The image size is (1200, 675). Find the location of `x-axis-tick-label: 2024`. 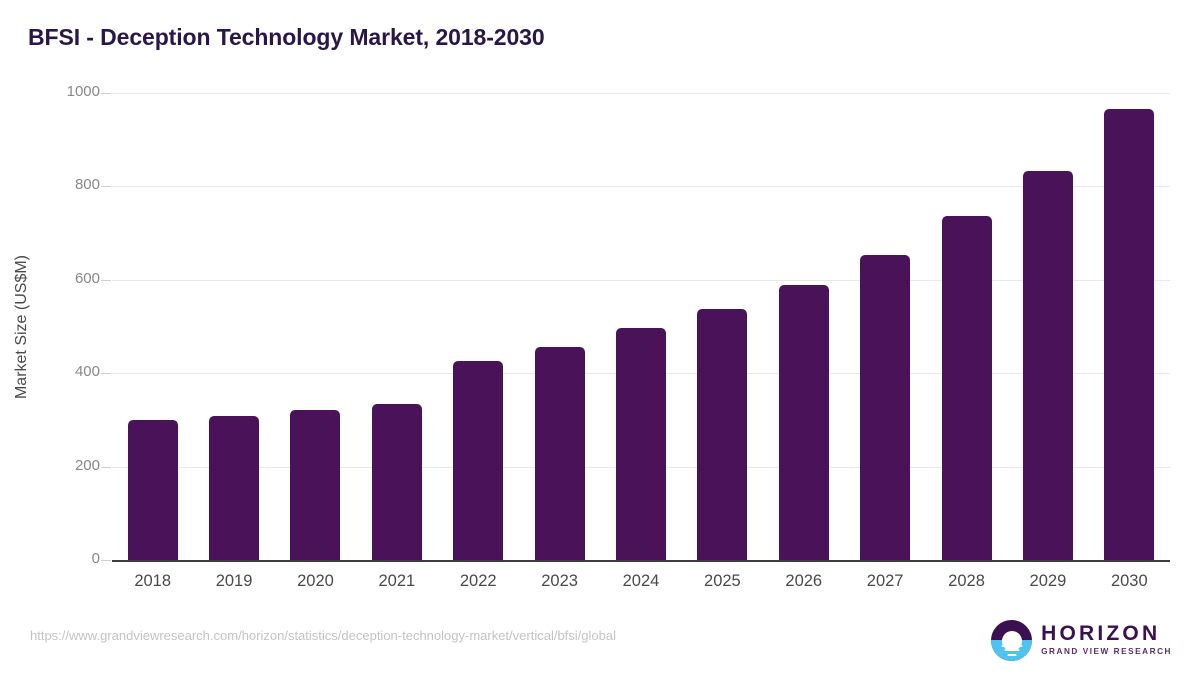

x-axis-tick-label: 2024 is located at coordinates (641, 581).